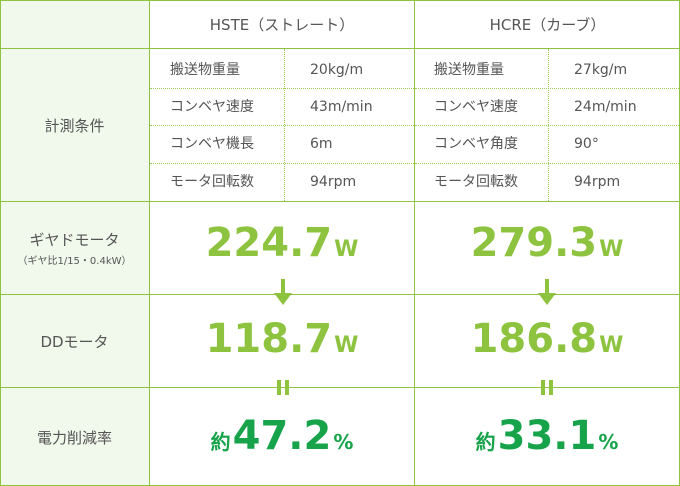  I want to click on hste-reduction-percent: %, so click(343, 442).